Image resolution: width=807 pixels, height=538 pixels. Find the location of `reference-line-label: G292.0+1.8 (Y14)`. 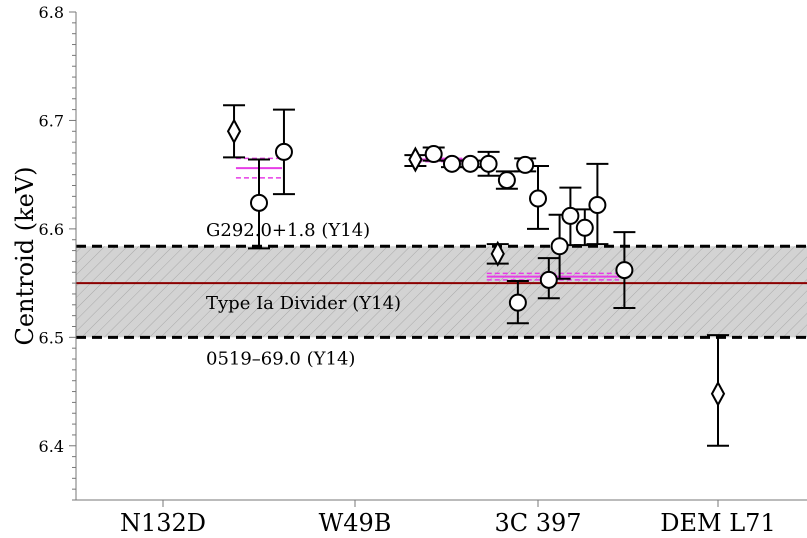

reference-line-label: G292.0+1.8 (Y14) is located at coordinates (288, 230).